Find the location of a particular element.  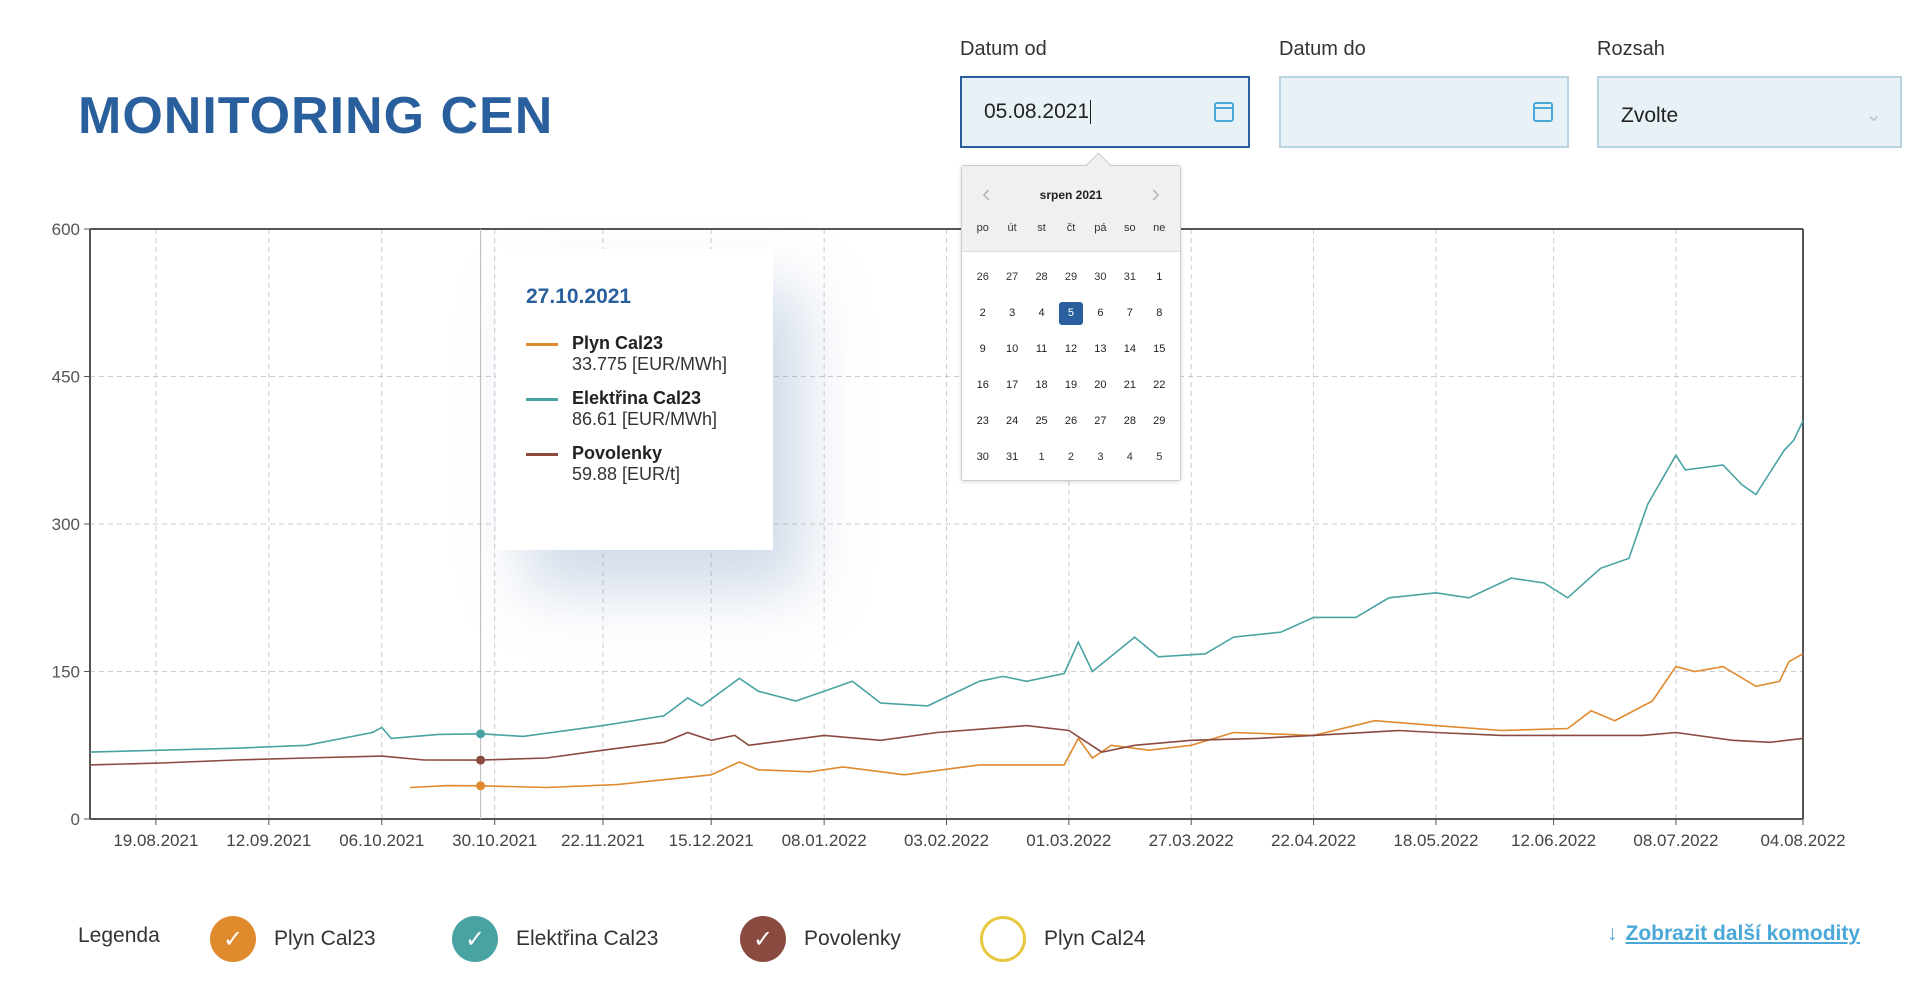

x-tick-label: 06.10.2021 is located at coordinates (381, 840).